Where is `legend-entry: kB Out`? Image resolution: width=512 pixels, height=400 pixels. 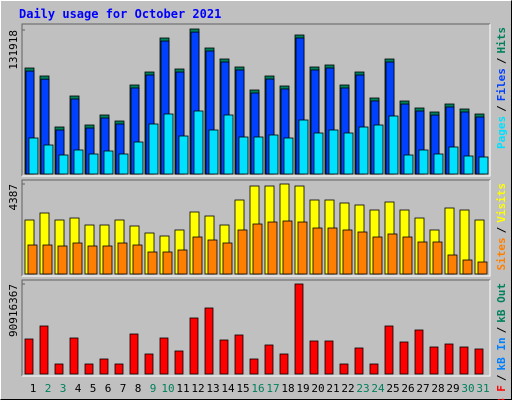
legend-entry: kB Out is located at coordinates (501, 303).